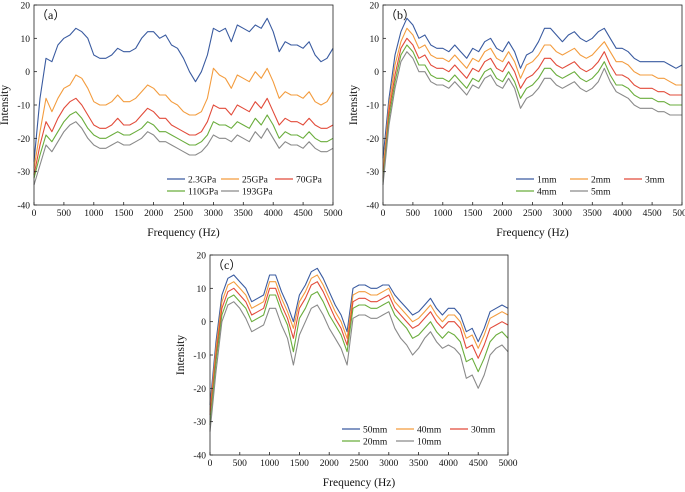  I want to click on panel-c-legend: 50mm 40mm 30mm 20mm 10mm, so click(419, 437).